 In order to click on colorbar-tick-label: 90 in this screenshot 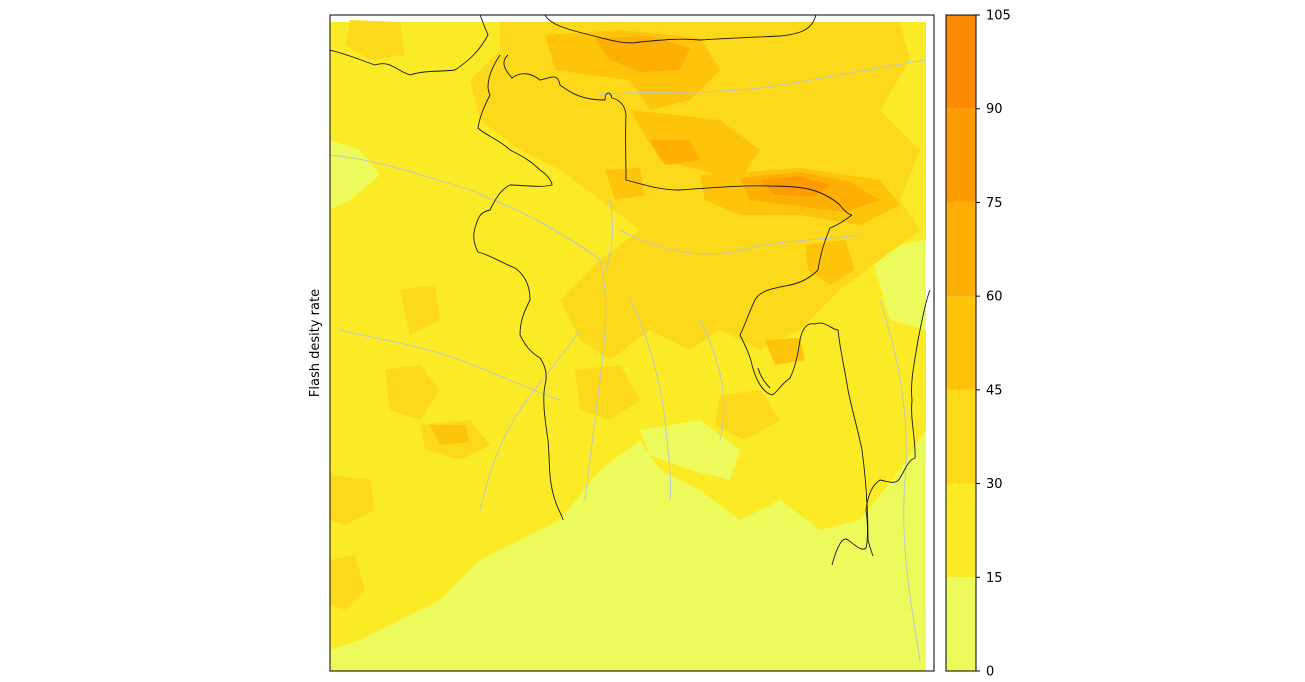, I will do `click(994, 109)`.